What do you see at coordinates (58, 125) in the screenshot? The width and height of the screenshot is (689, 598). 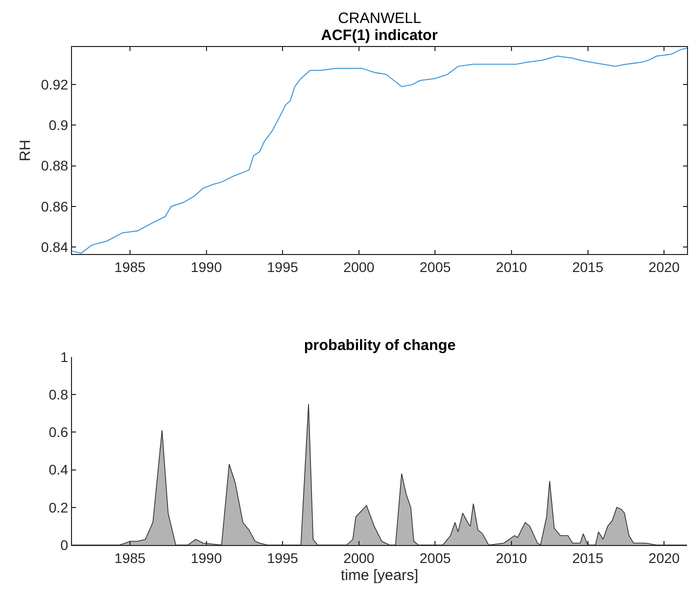 I see `y-tick-label: 0.9` at bounding box center [58, 125].